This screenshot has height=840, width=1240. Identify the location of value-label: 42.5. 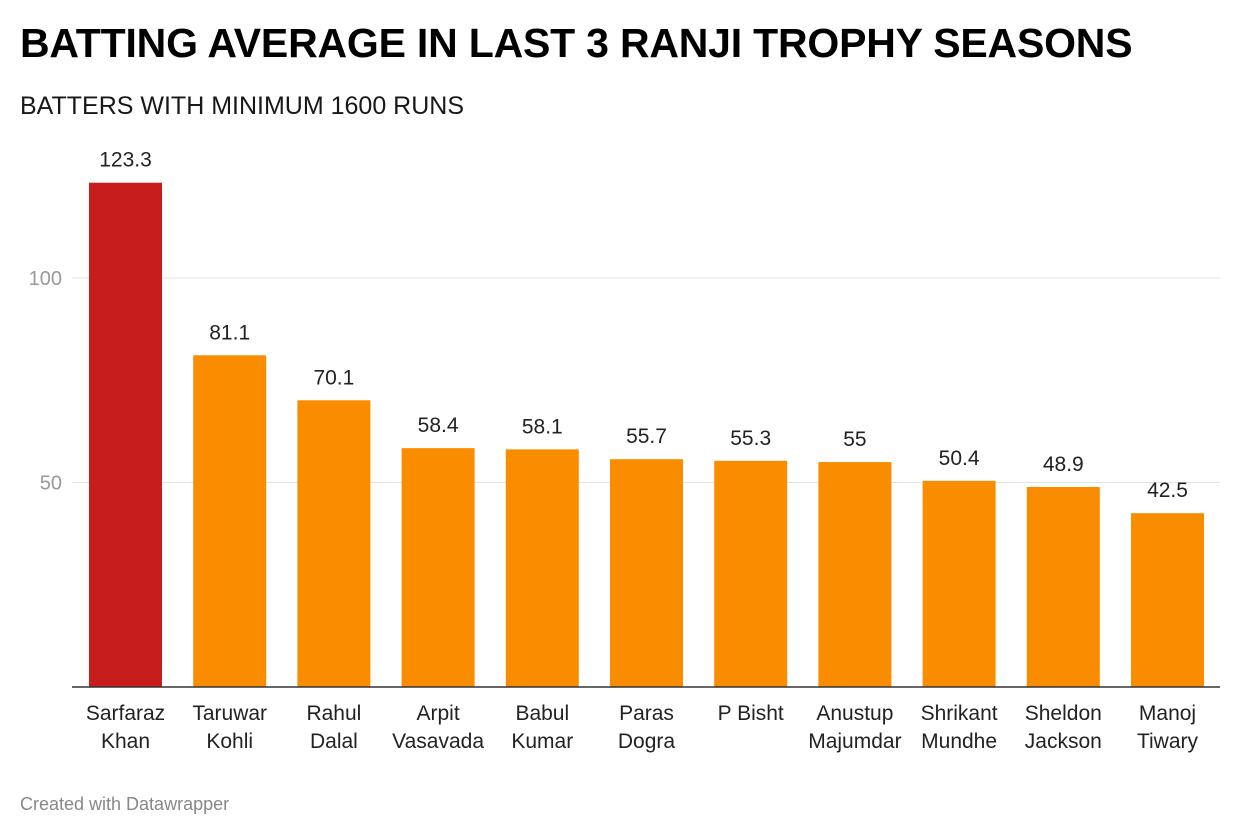
(1167, 490).